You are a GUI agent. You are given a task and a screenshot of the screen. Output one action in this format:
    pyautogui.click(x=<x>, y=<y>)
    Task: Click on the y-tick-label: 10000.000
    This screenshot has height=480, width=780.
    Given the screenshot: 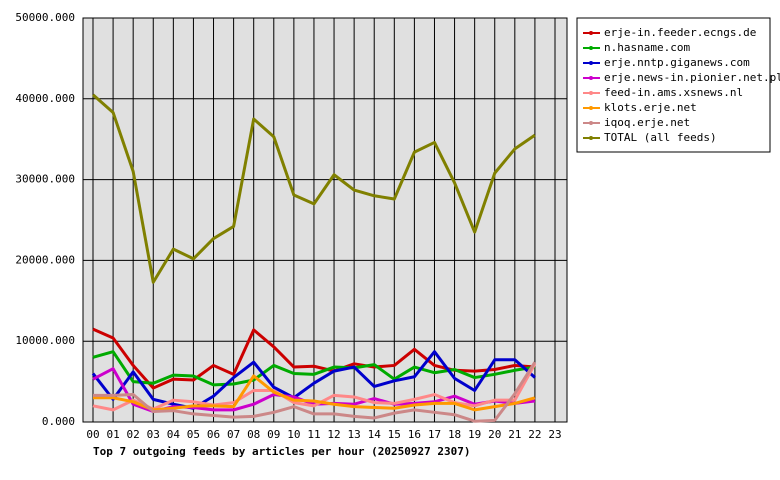 What is the action you would take?
    pyautogui.click(x=45, y=340)
    